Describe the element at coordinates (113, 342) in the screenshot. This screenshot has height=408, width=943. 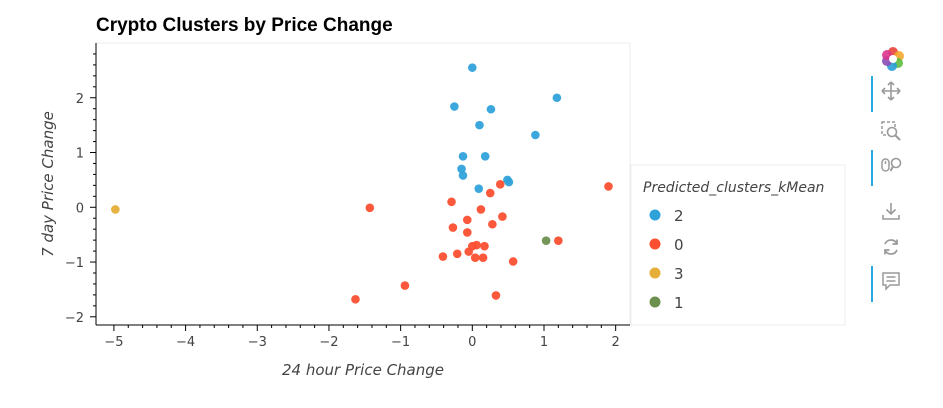
I see `x-tick-label: −5` at that location.